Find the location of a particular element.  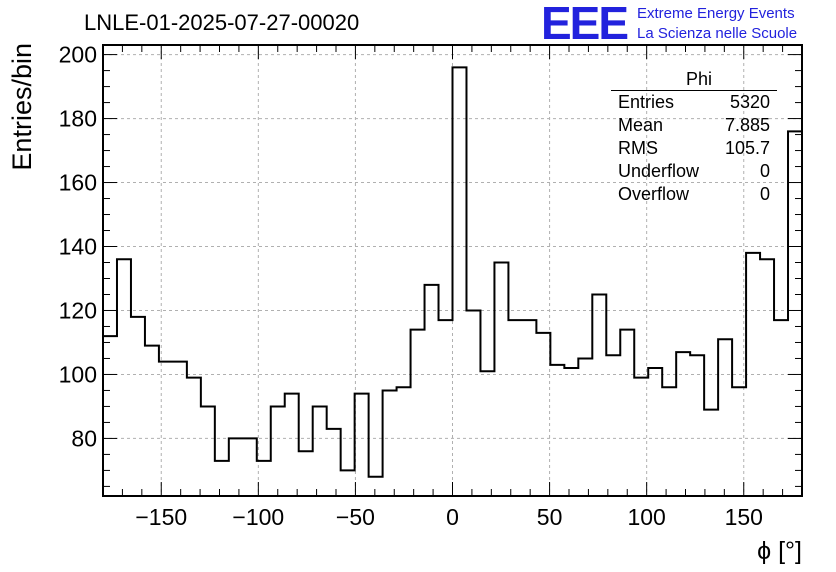

x-tick-label: −50 is located at coordinates (355, 517).